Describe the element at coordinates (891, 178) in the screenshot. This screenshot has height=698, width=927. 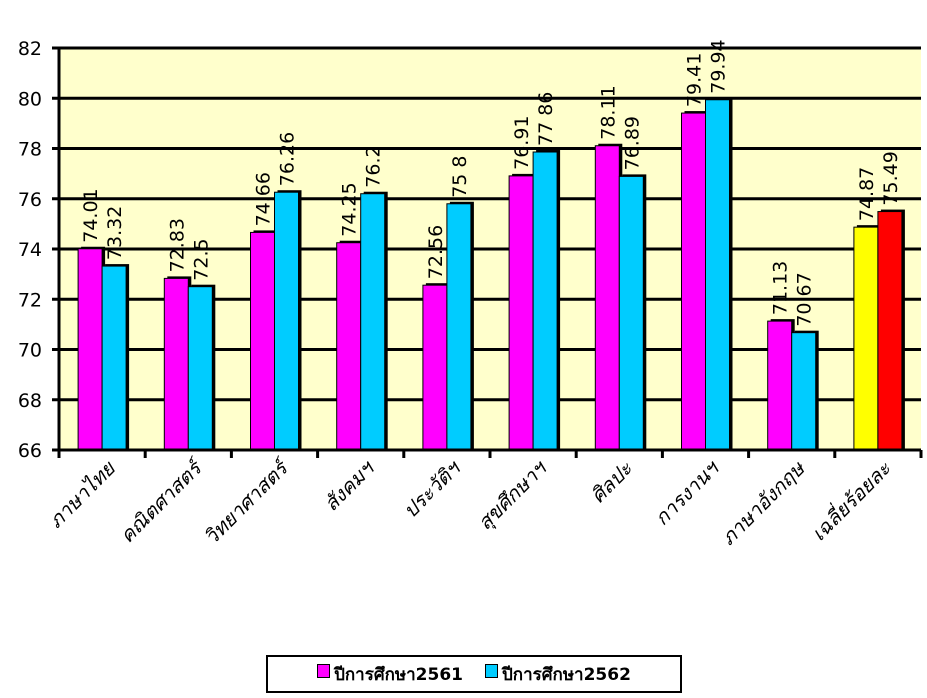
I see `data-label: 75.49` at that location.